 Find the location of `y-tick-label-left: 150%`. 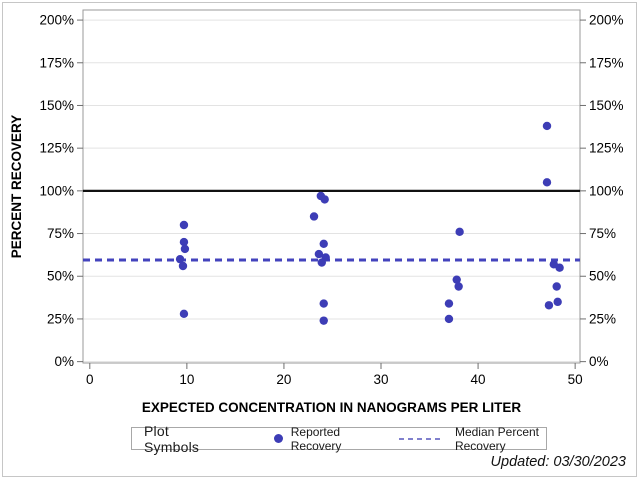

y-tick-label-left: 150% is located at coordinates (56, 105).